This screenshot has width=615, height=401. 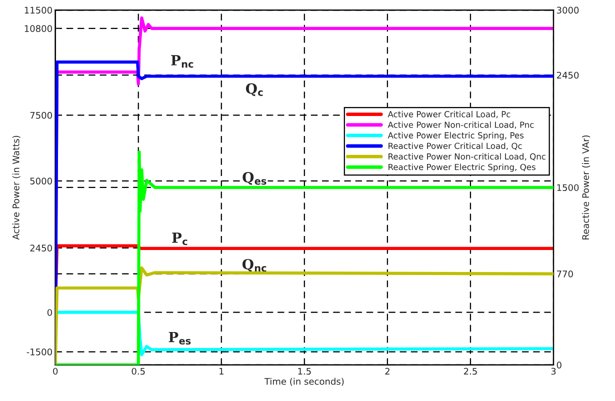 What do you see at coordinates (456, 136) in the screenshot?
I see `legend-label: Active Power Electric Spring, Pes` at bounding box center [456, 136].